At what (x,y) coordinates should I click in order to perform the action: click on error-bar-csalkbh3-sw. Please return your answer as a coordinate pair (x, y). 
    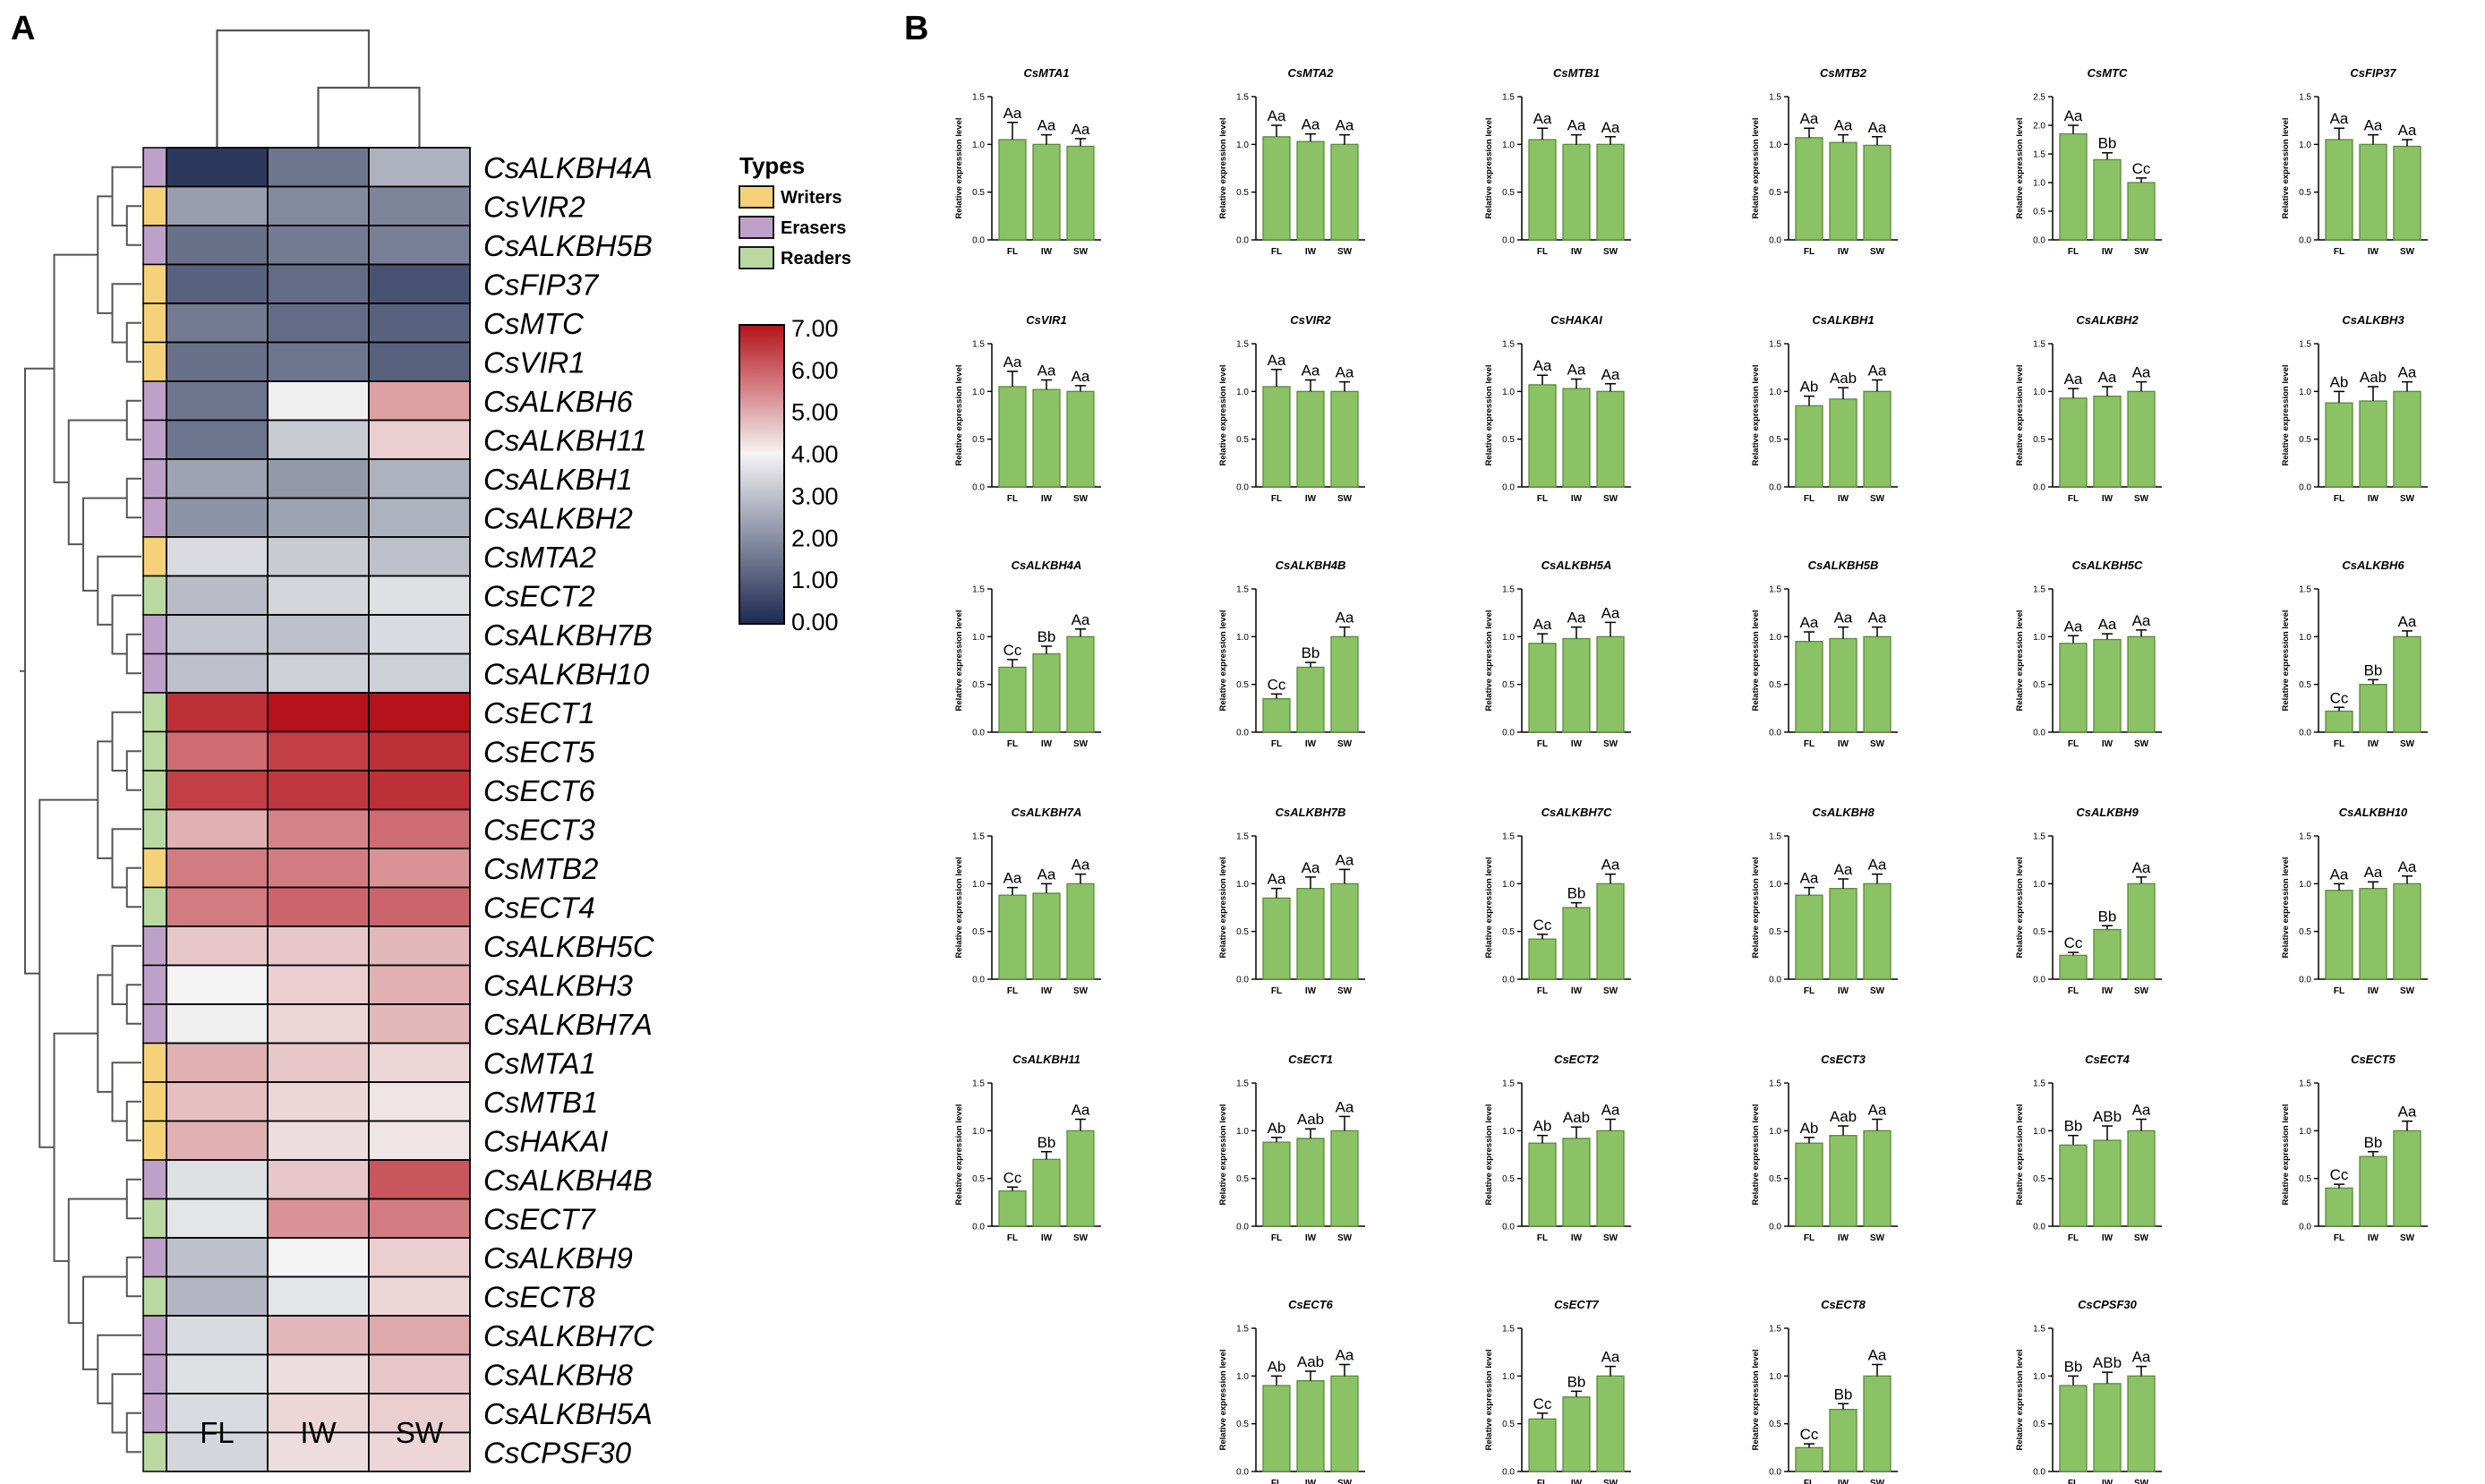
    Looking at the image, I should click on (2407, 386).